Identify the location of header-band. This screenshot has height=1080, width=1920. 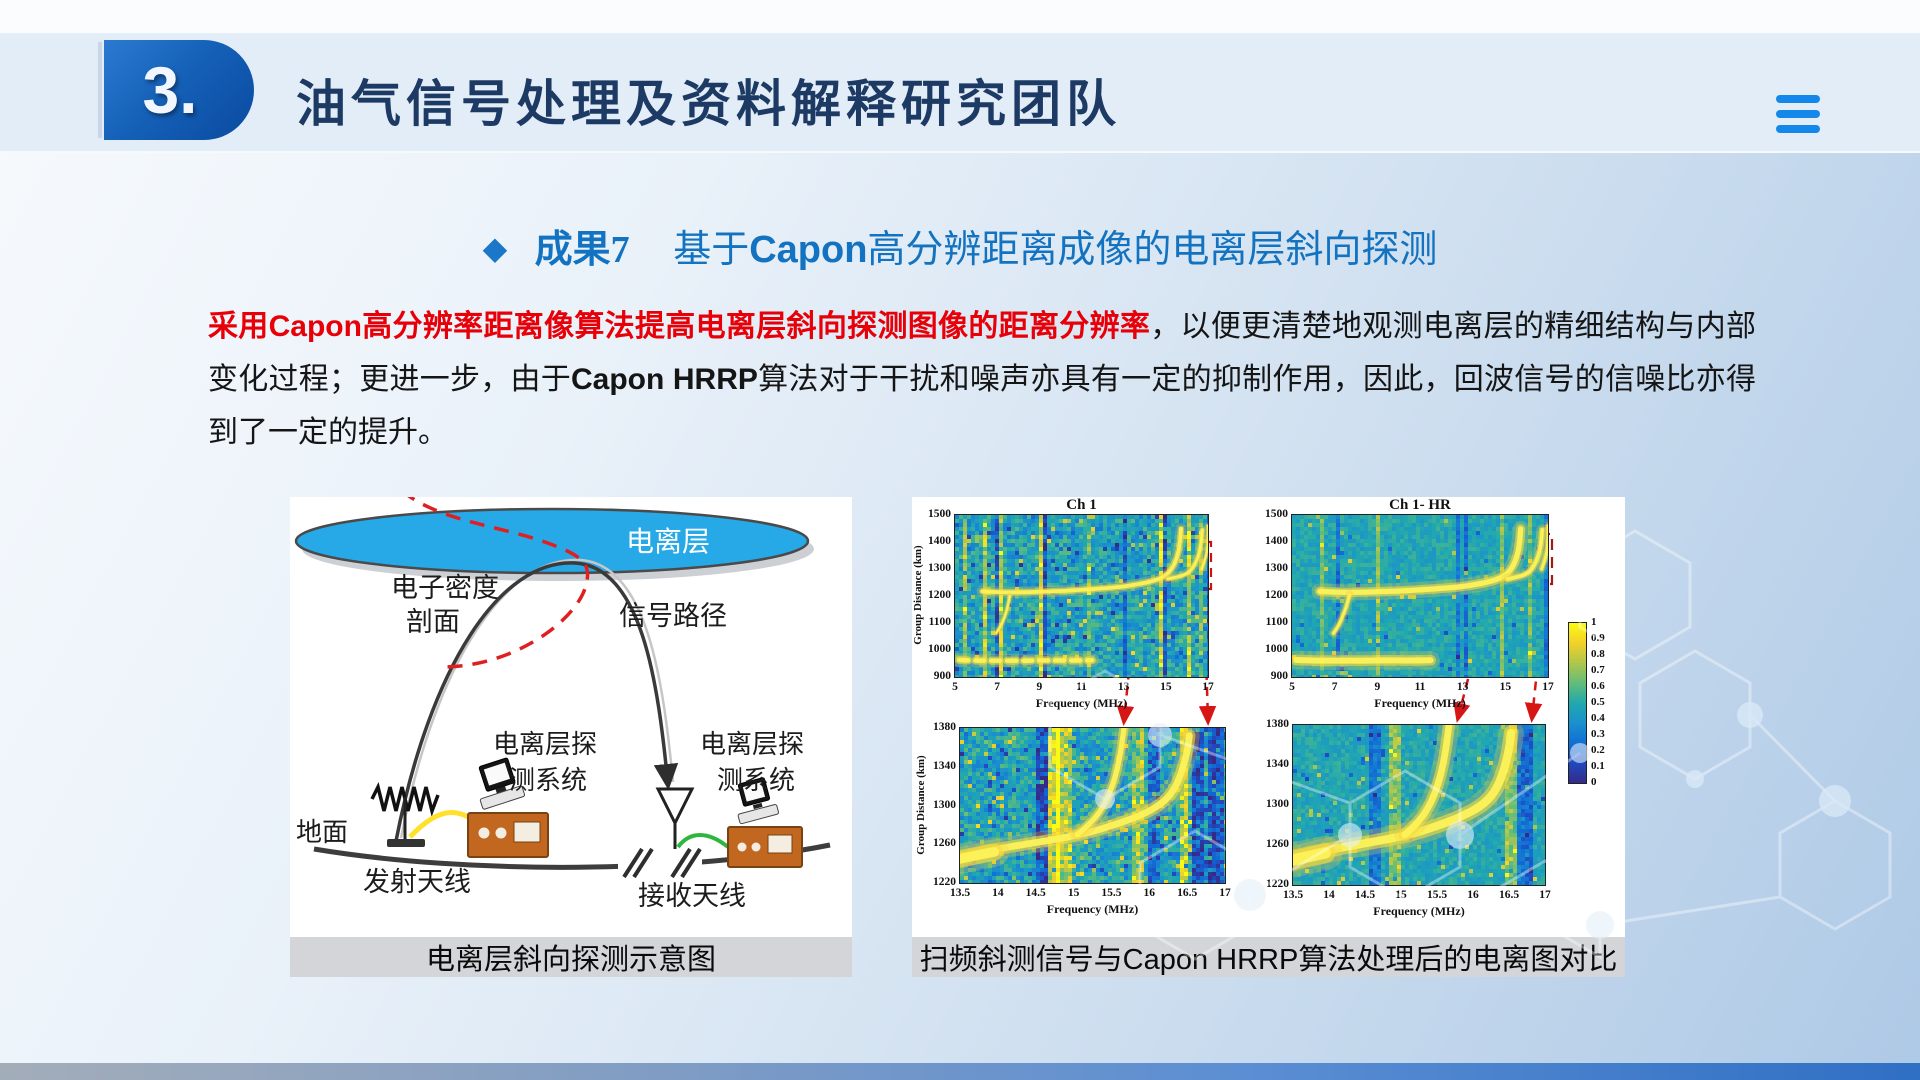
(960, 93).